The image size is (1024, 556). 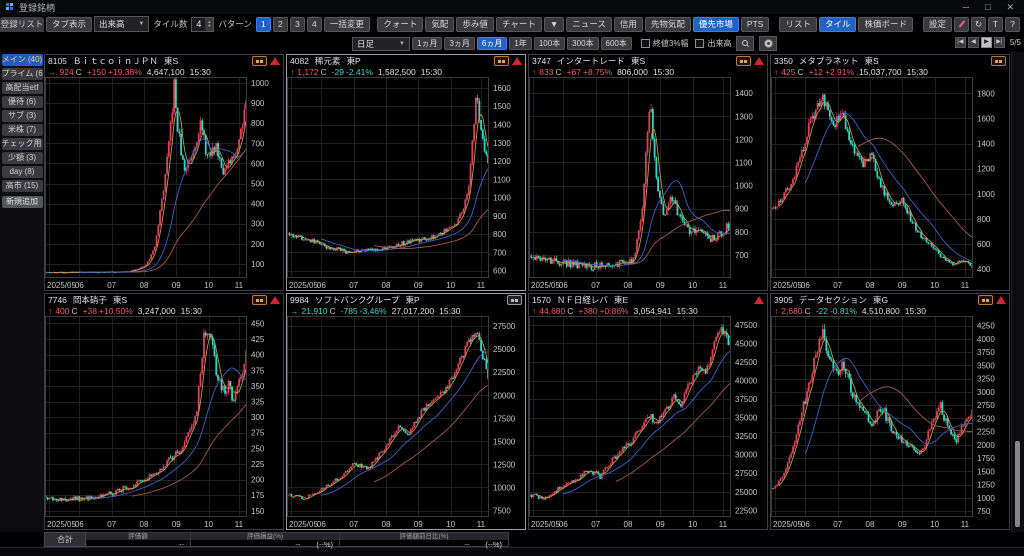 I want to click on checkbox-0: 終値3%幅, so click(x=664, y=43).